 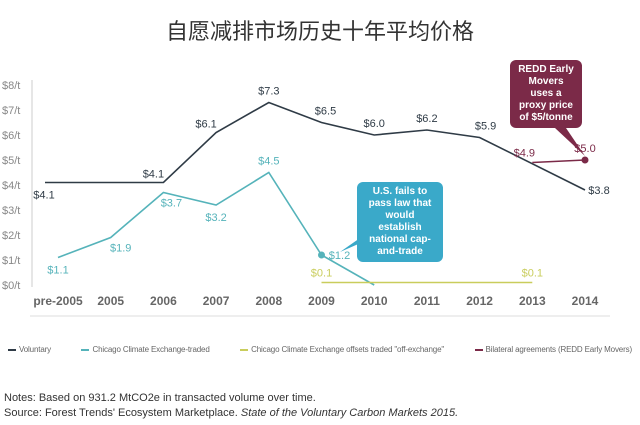 What do you see at coordinates (205, 125) in the screenshot?
I see `data-label: $6.1` at bounding box center [205, 125].